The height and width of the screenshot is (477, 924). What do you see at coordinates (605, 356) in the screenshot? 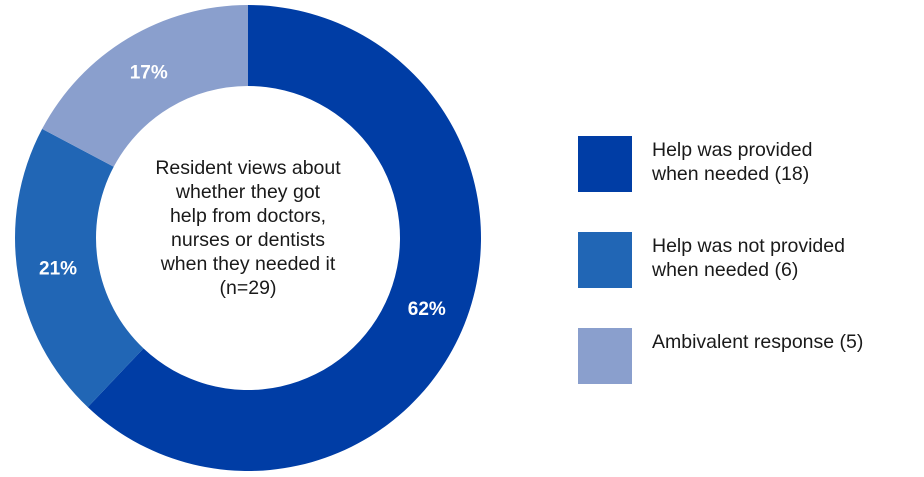
I see `legend-swatch-ambivalent` at bounding box center [605, 356].